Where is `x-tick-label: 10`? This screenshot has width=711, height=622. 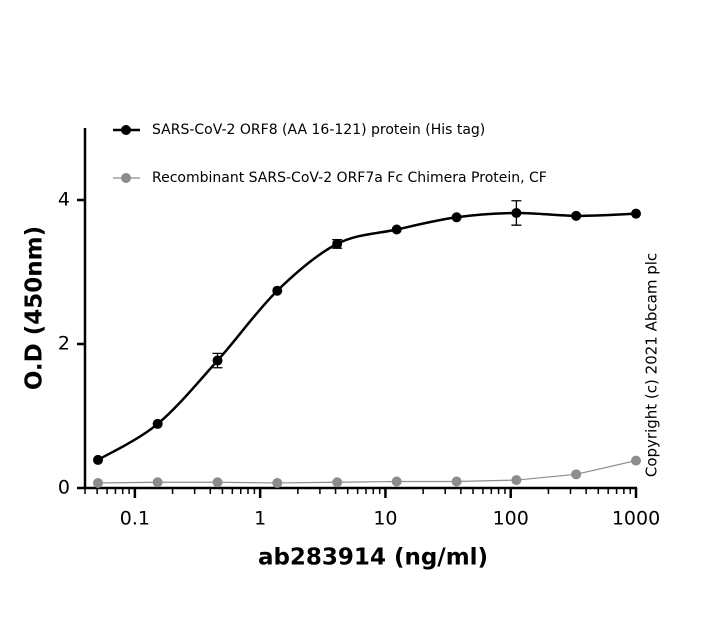 x-tick-label: 10 is located at coordinates (385, 519).